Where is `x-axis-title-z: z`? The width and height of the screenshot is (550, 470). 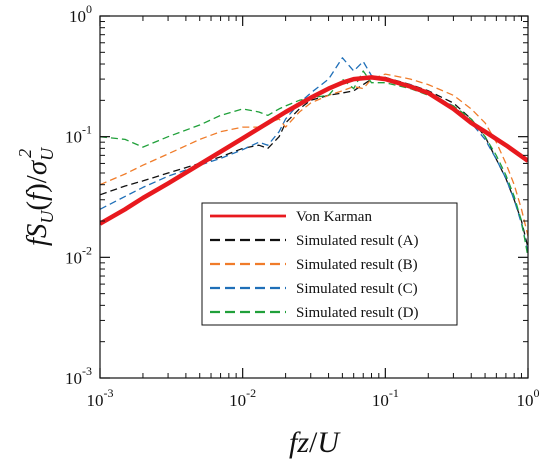 x-axis-title-z: z is located at coordinates (302, 442).